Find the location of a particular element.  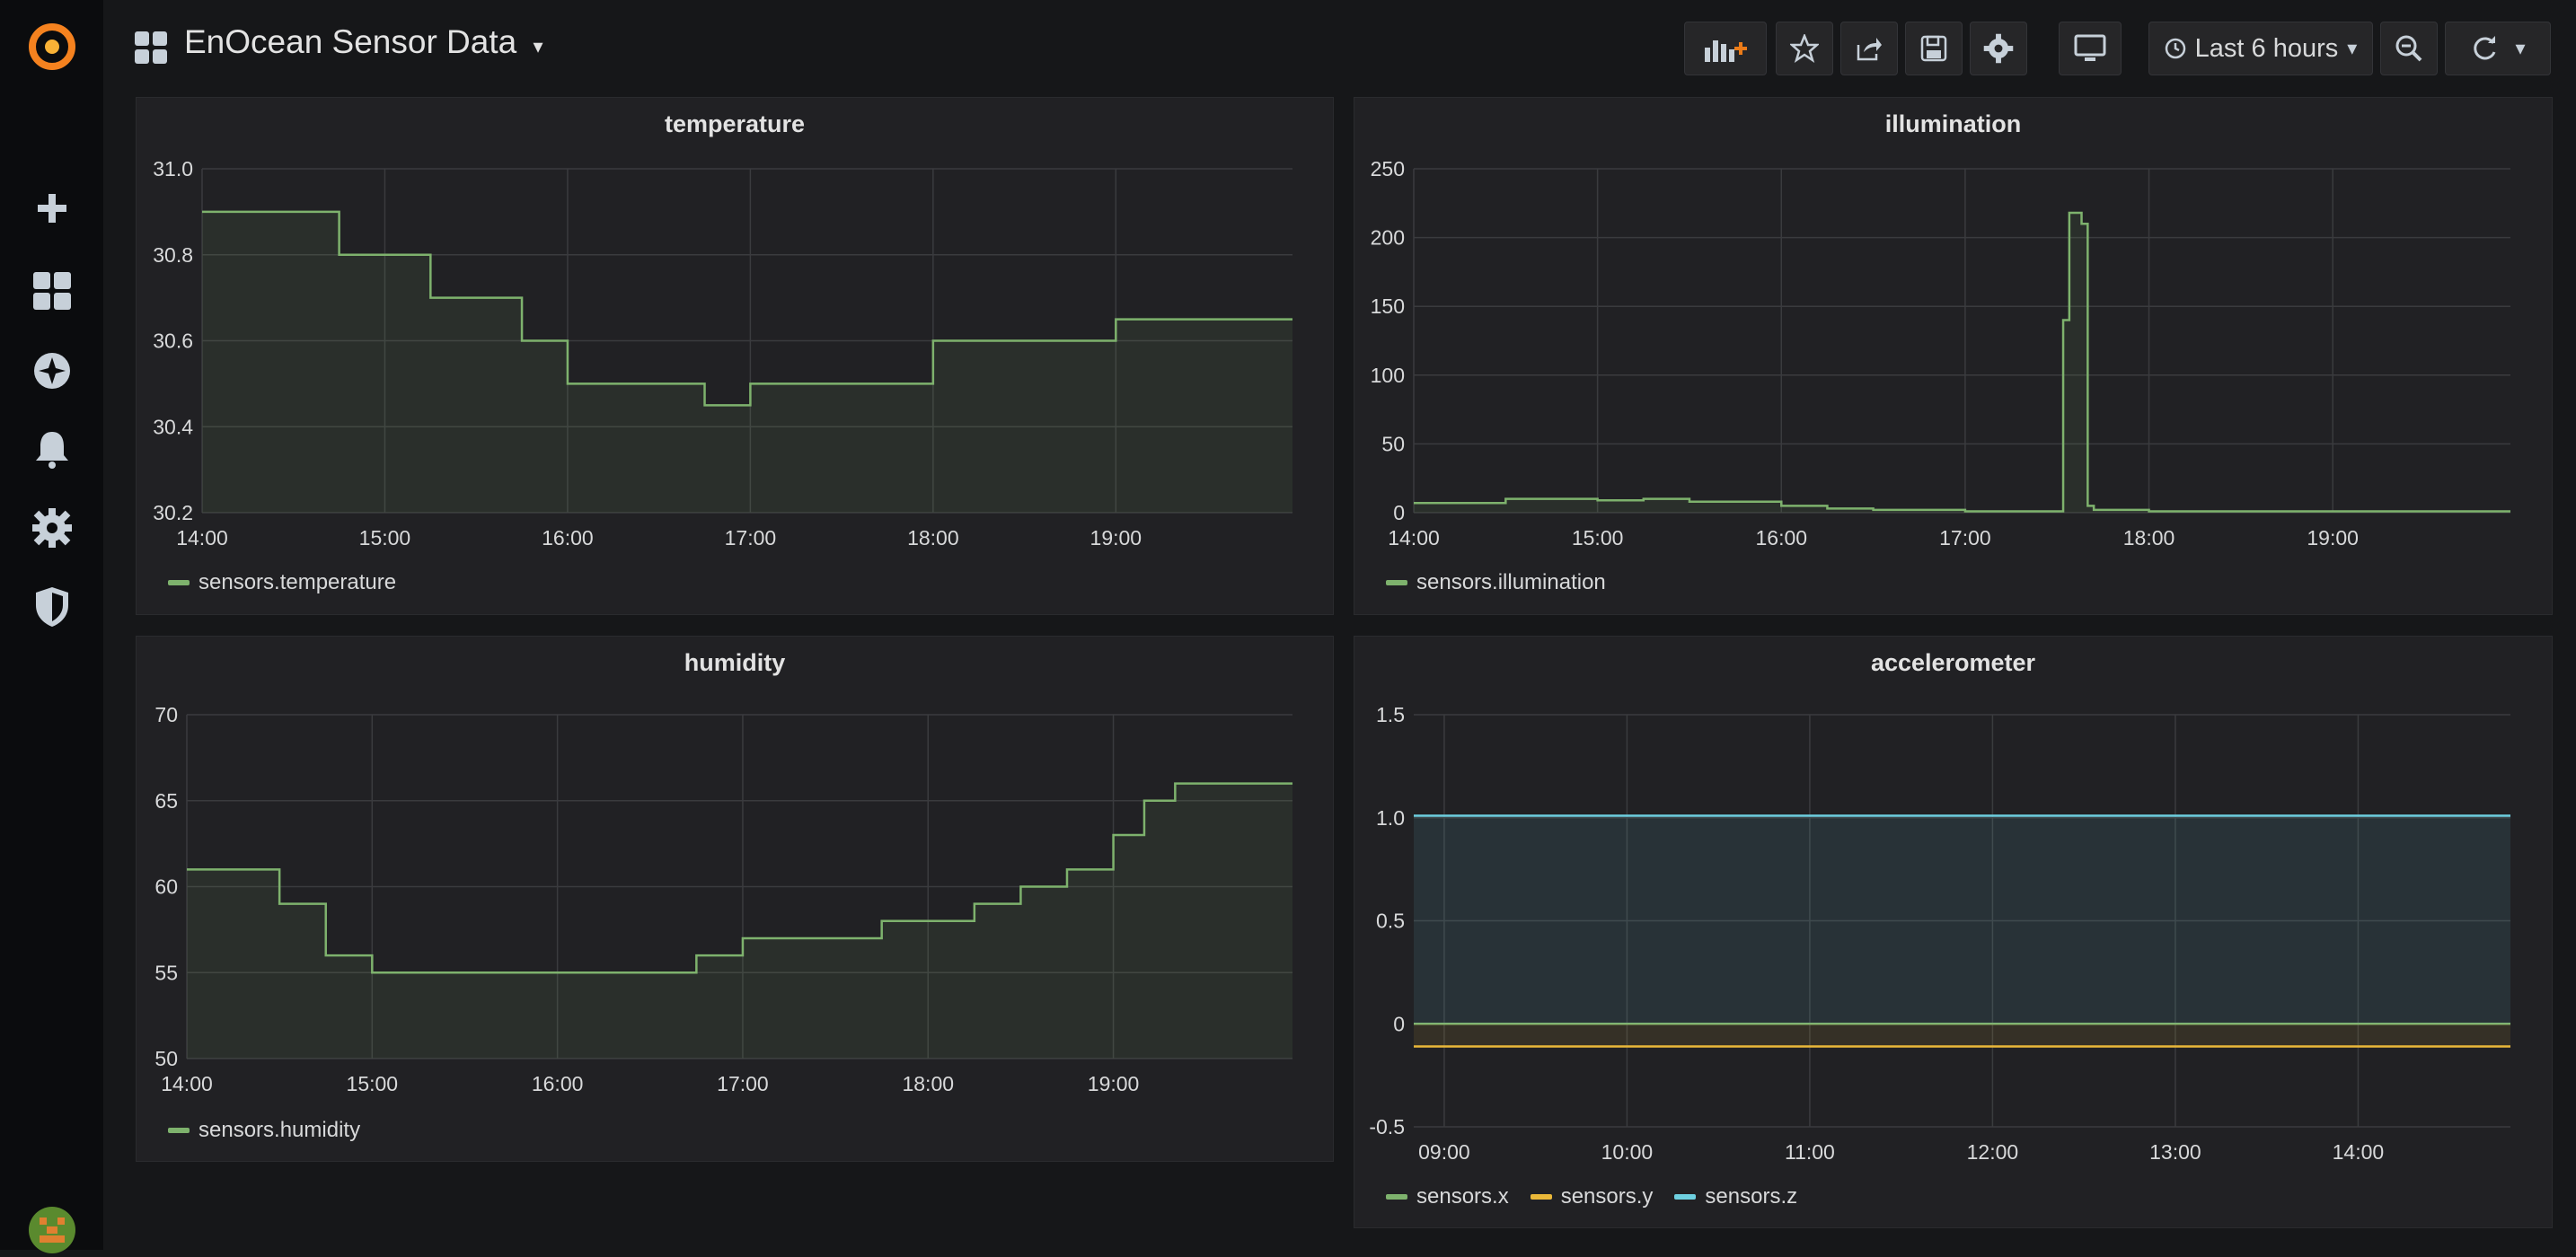

panel-title: temperature is located at coordinates (735, 124).